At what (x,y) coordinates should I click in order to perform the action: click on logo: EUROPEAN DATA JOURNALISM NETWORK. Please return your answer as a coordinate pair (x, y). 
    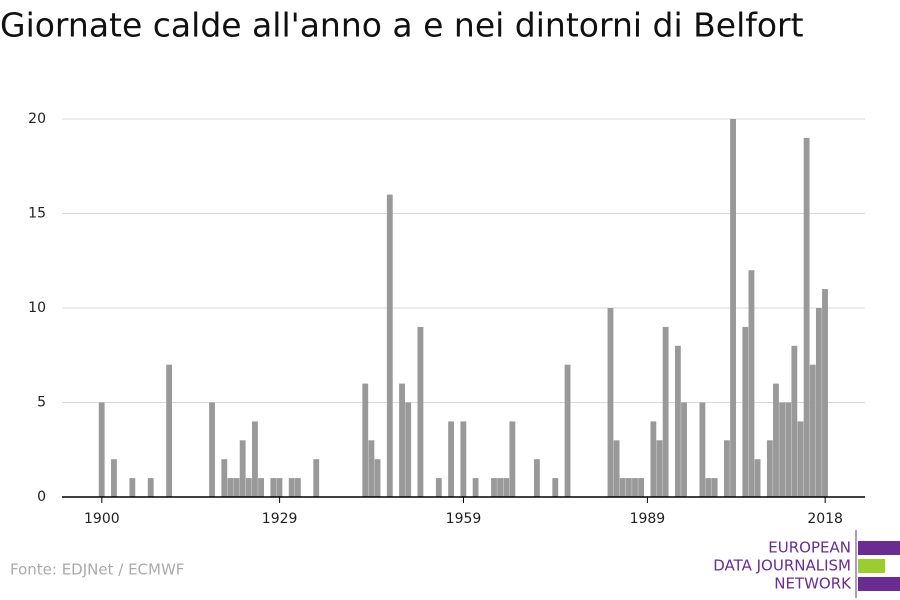
    Looking at the image, I should click on (806, 564).